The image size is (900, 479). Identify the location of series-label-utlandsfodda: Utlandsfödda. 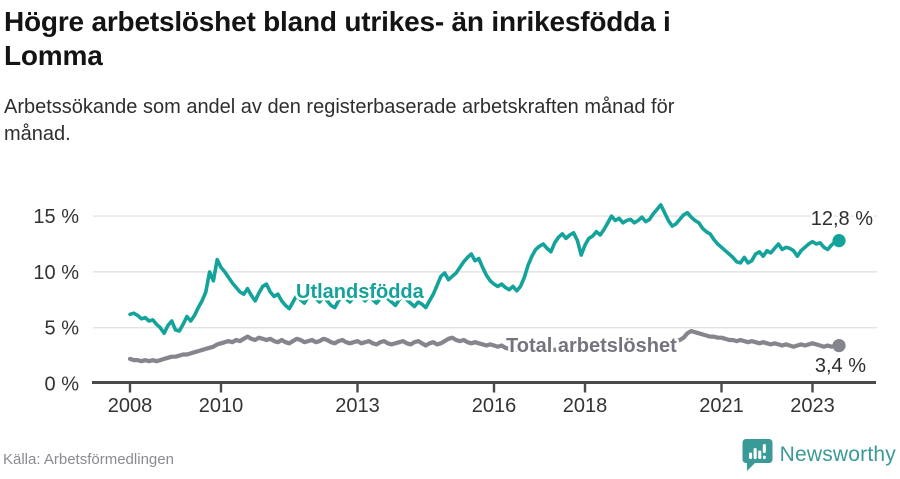
(360, 292).